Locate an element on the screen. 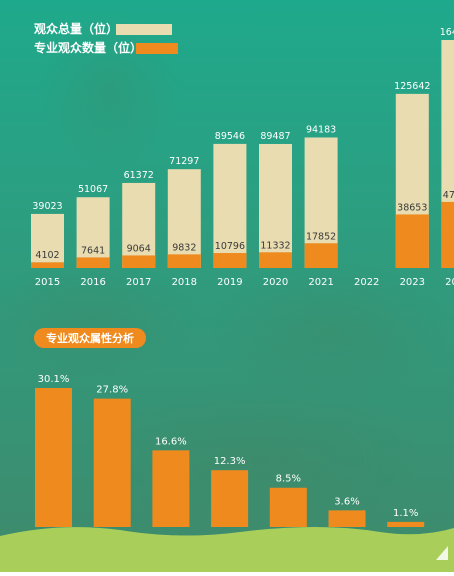 Image resolution: width=454 pixels, height=576 pixels. legend-total-swatch is located at coordinates (144, 29).